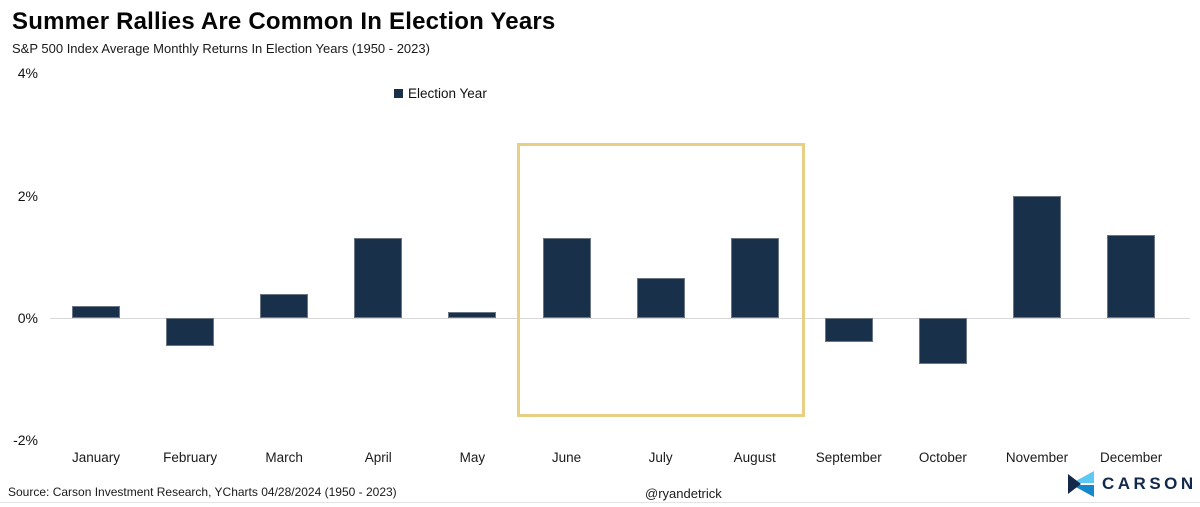 This screenshot has width=1200, height=507. Describe the element at coordinates (27, 73) in the screenshot. I see `y-axis-tick-4pct: 4%` at that location.